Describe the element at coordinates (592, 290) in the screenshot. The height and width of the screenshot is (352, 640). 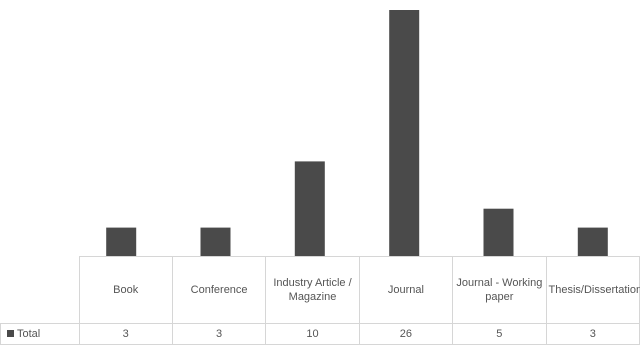
I see `category-label-thesis: Thesis/Dissertation` at that location.